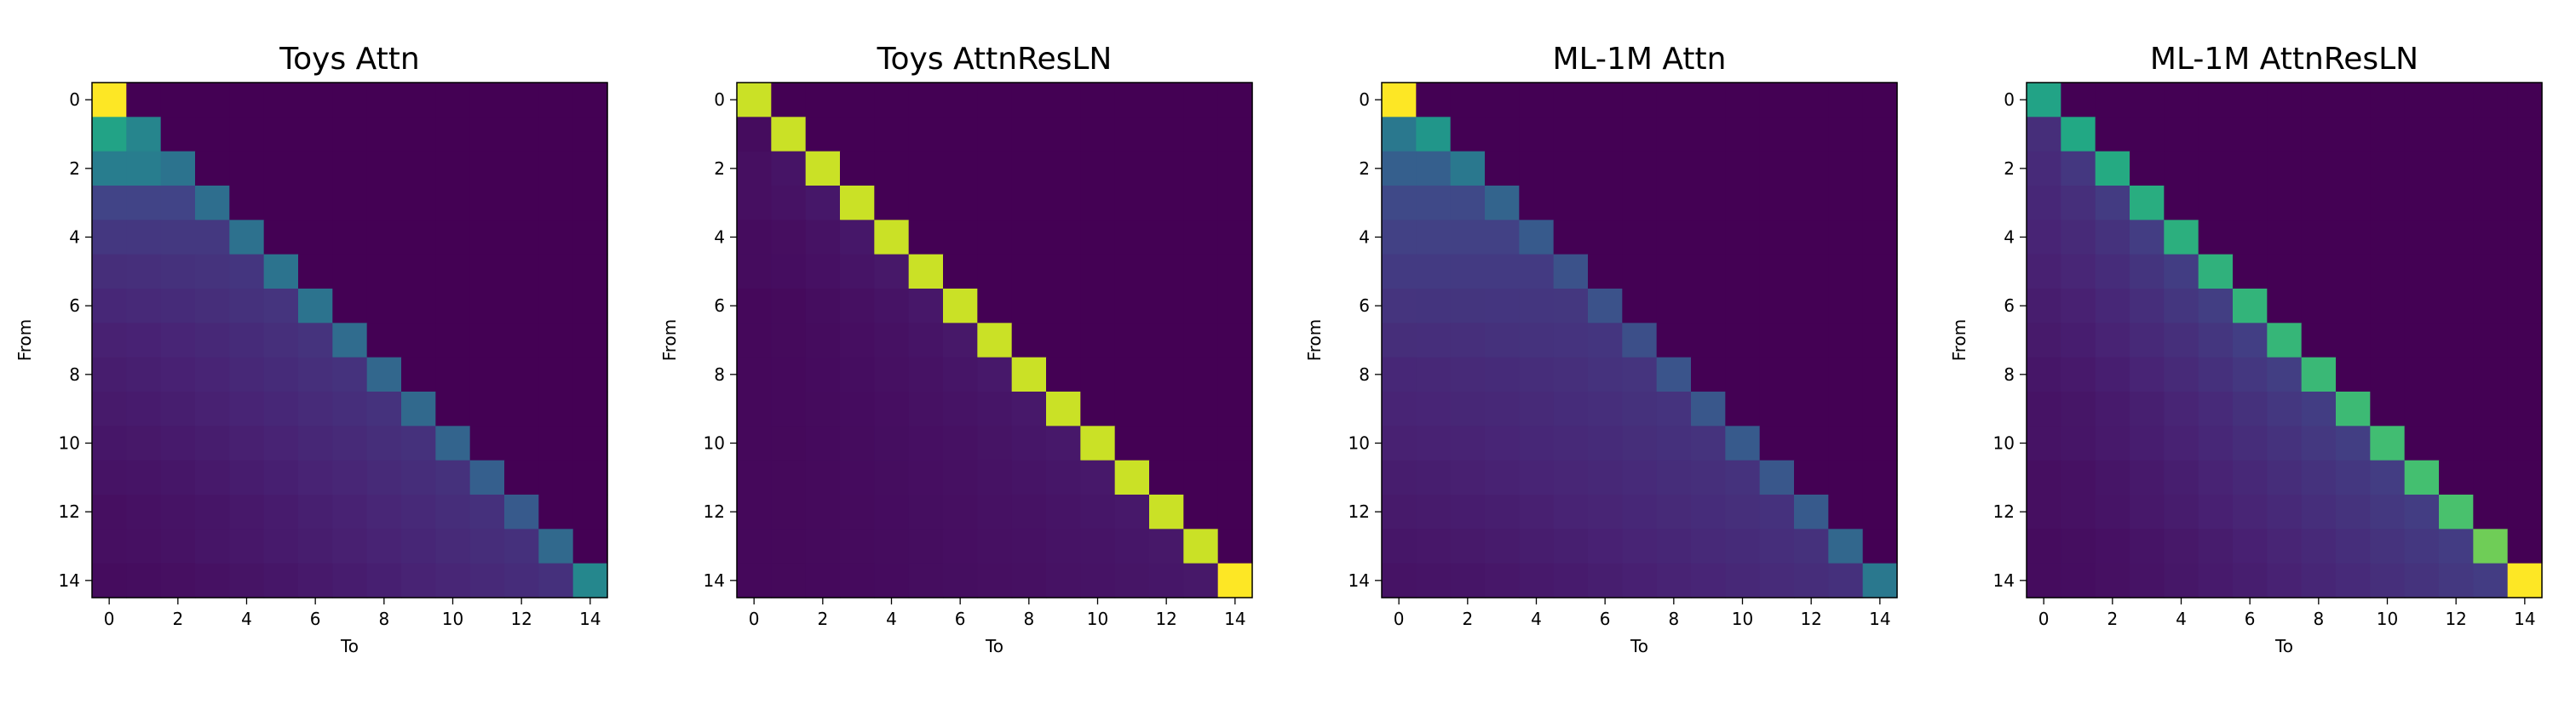 This screenshot has height=710, width=2576. I want to click on plot-frame, so click(2284, 340).